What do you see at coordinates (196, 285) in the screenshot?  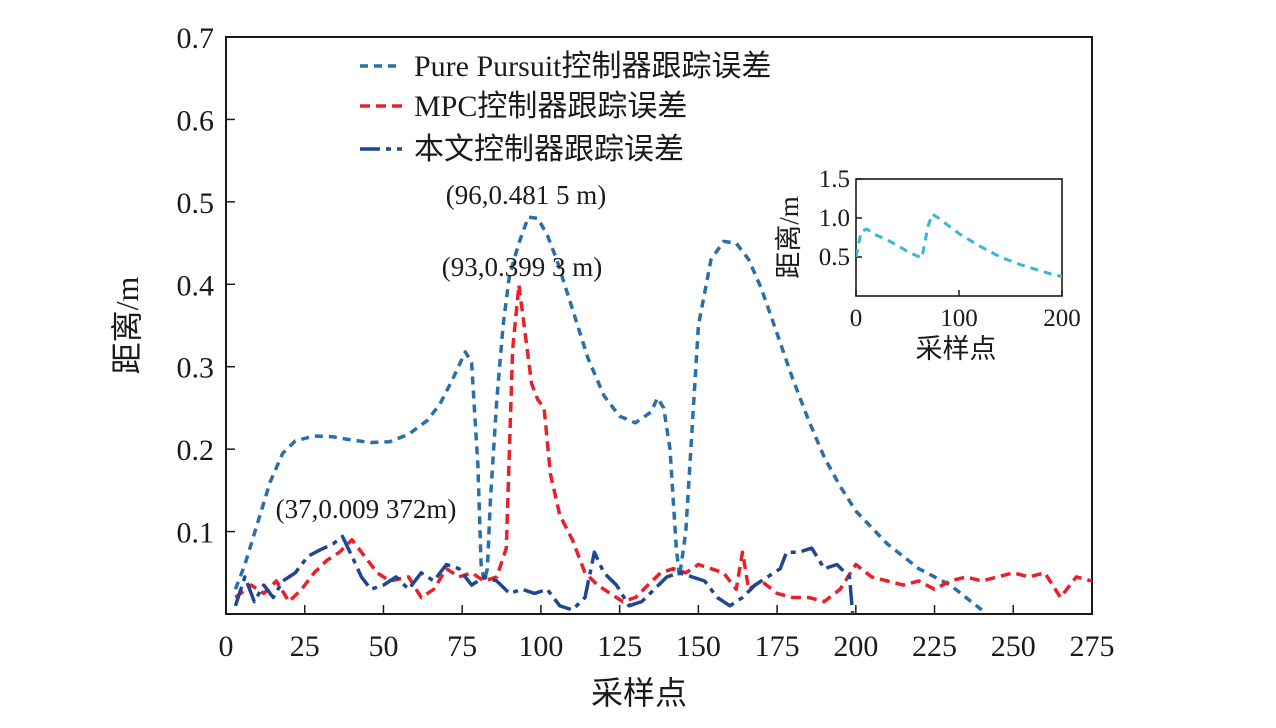 I see `main-y-tick-label: 0.4` at bounding box center [196, 285].